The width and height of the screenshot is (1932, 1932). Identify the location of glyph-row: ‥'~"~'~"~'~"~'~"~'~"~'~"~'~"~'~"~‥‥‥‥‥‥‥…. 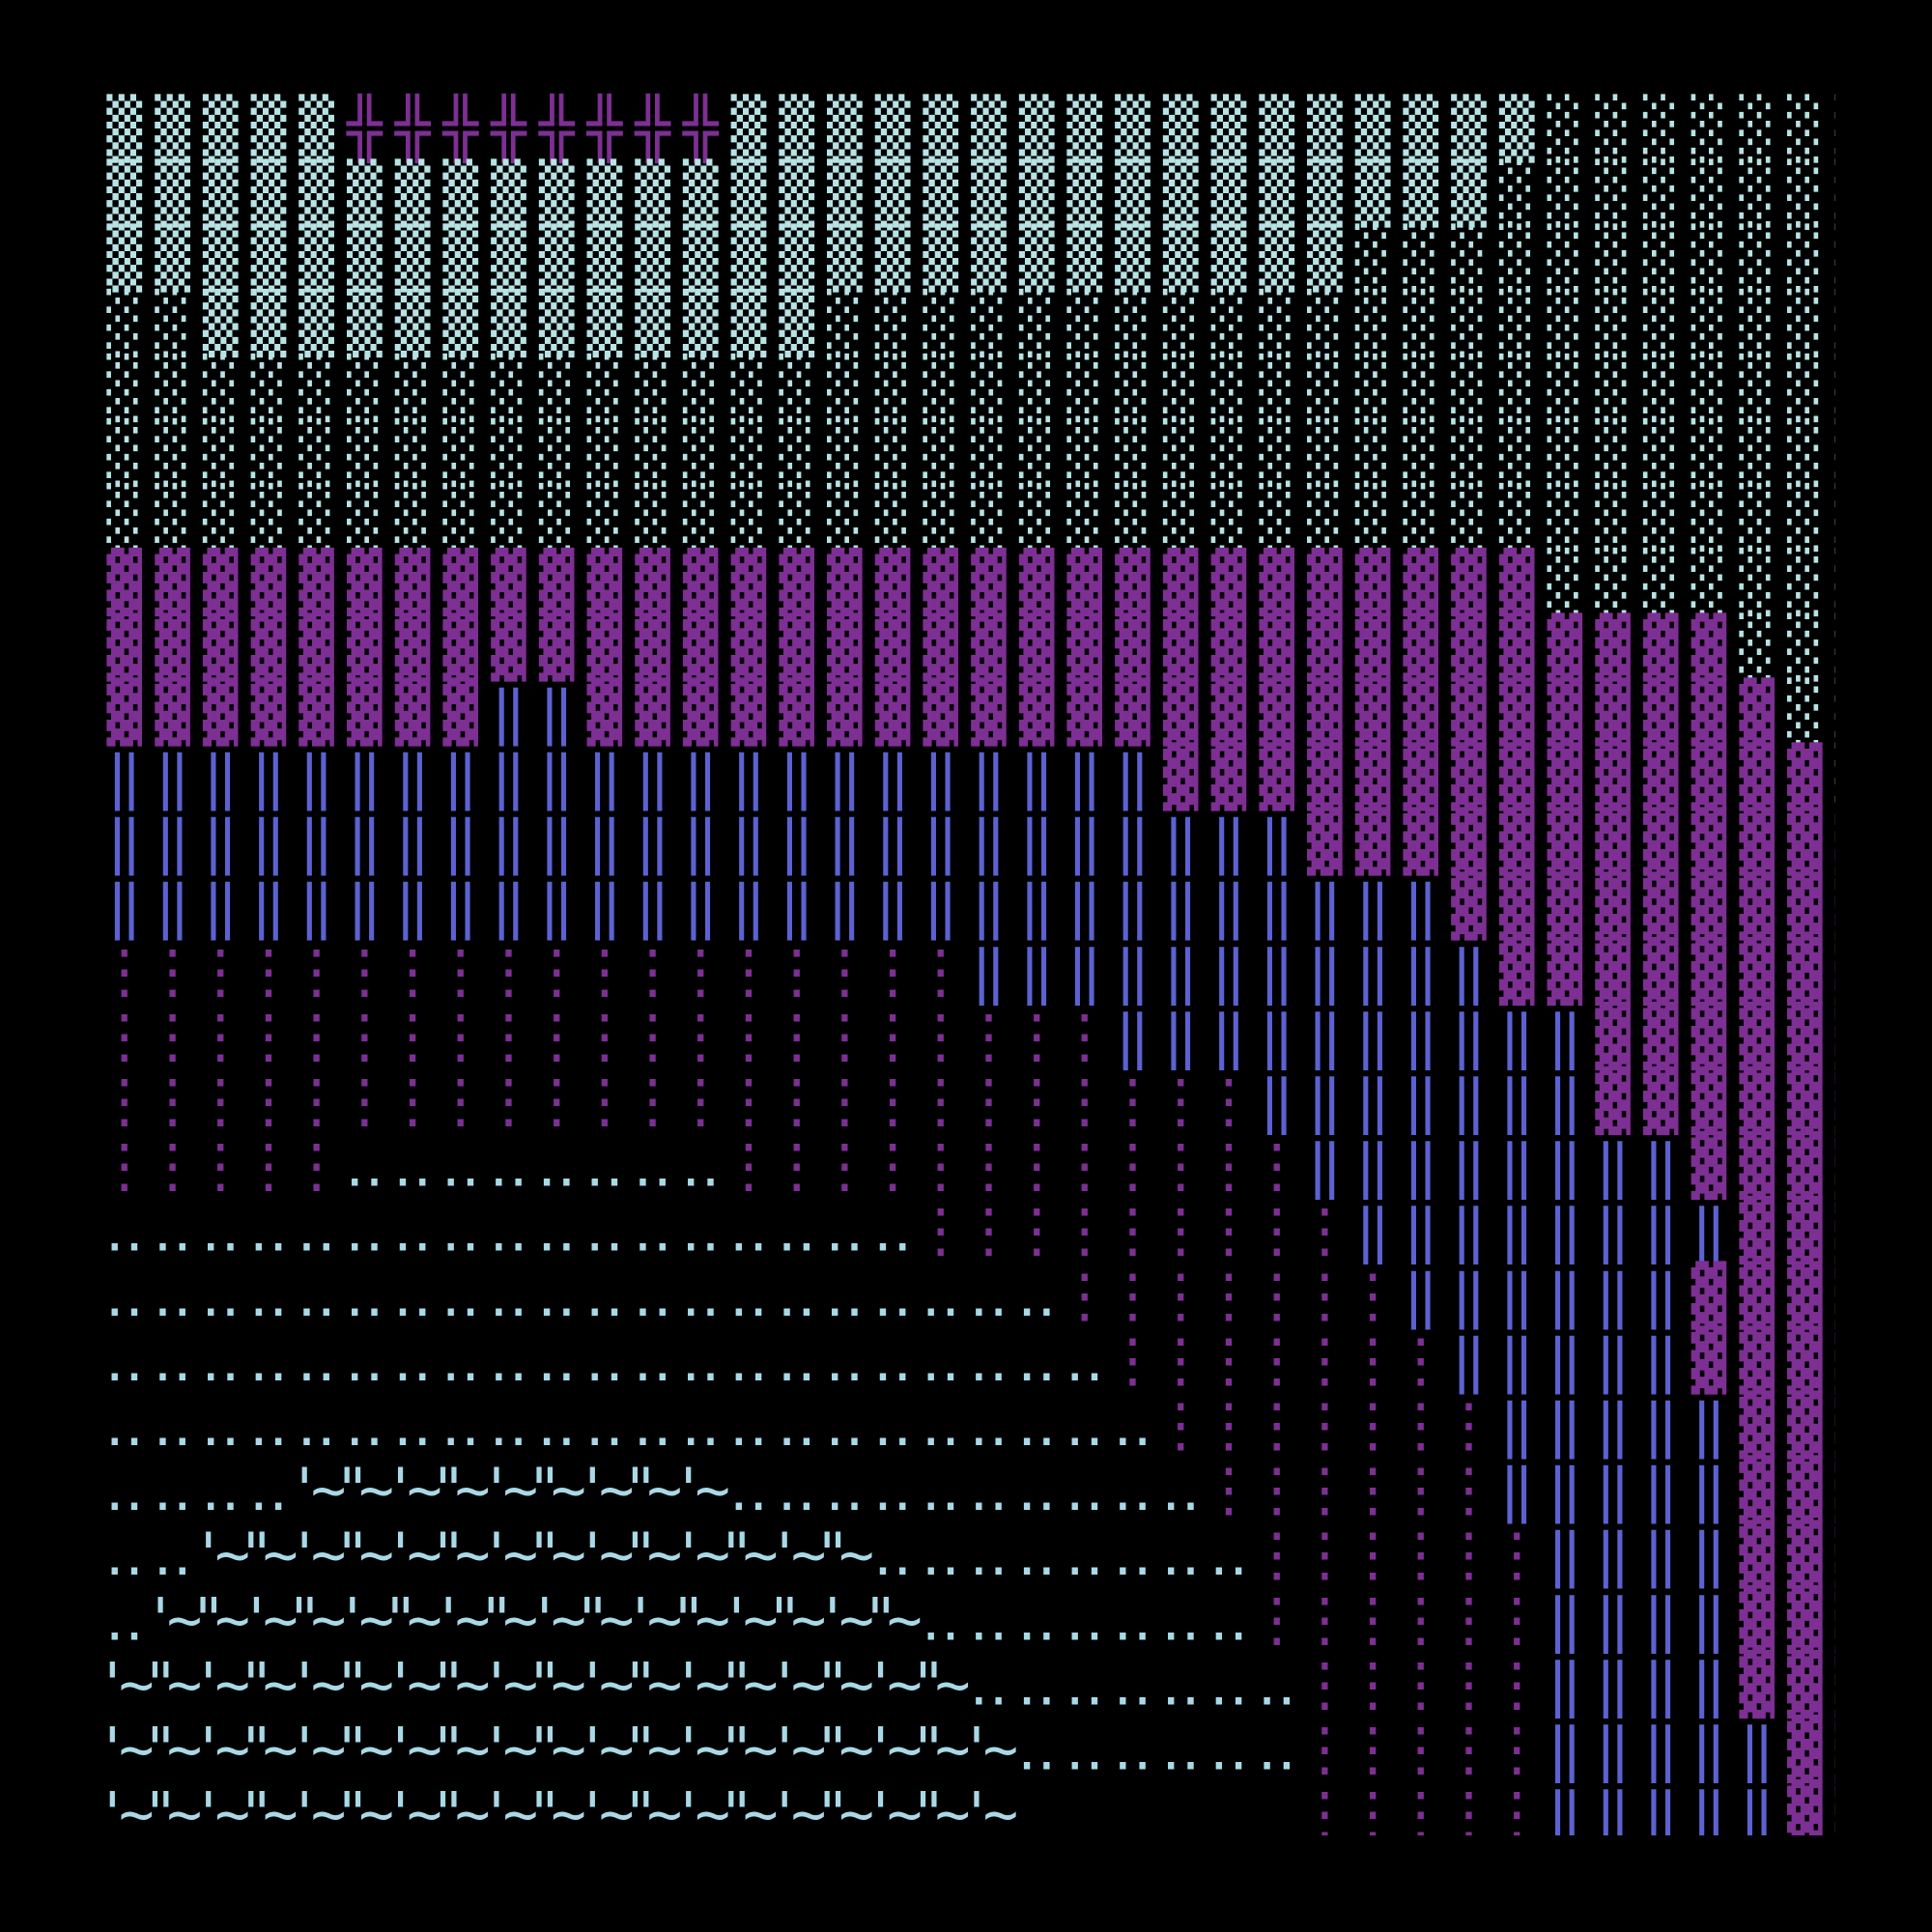
(987, 1619).